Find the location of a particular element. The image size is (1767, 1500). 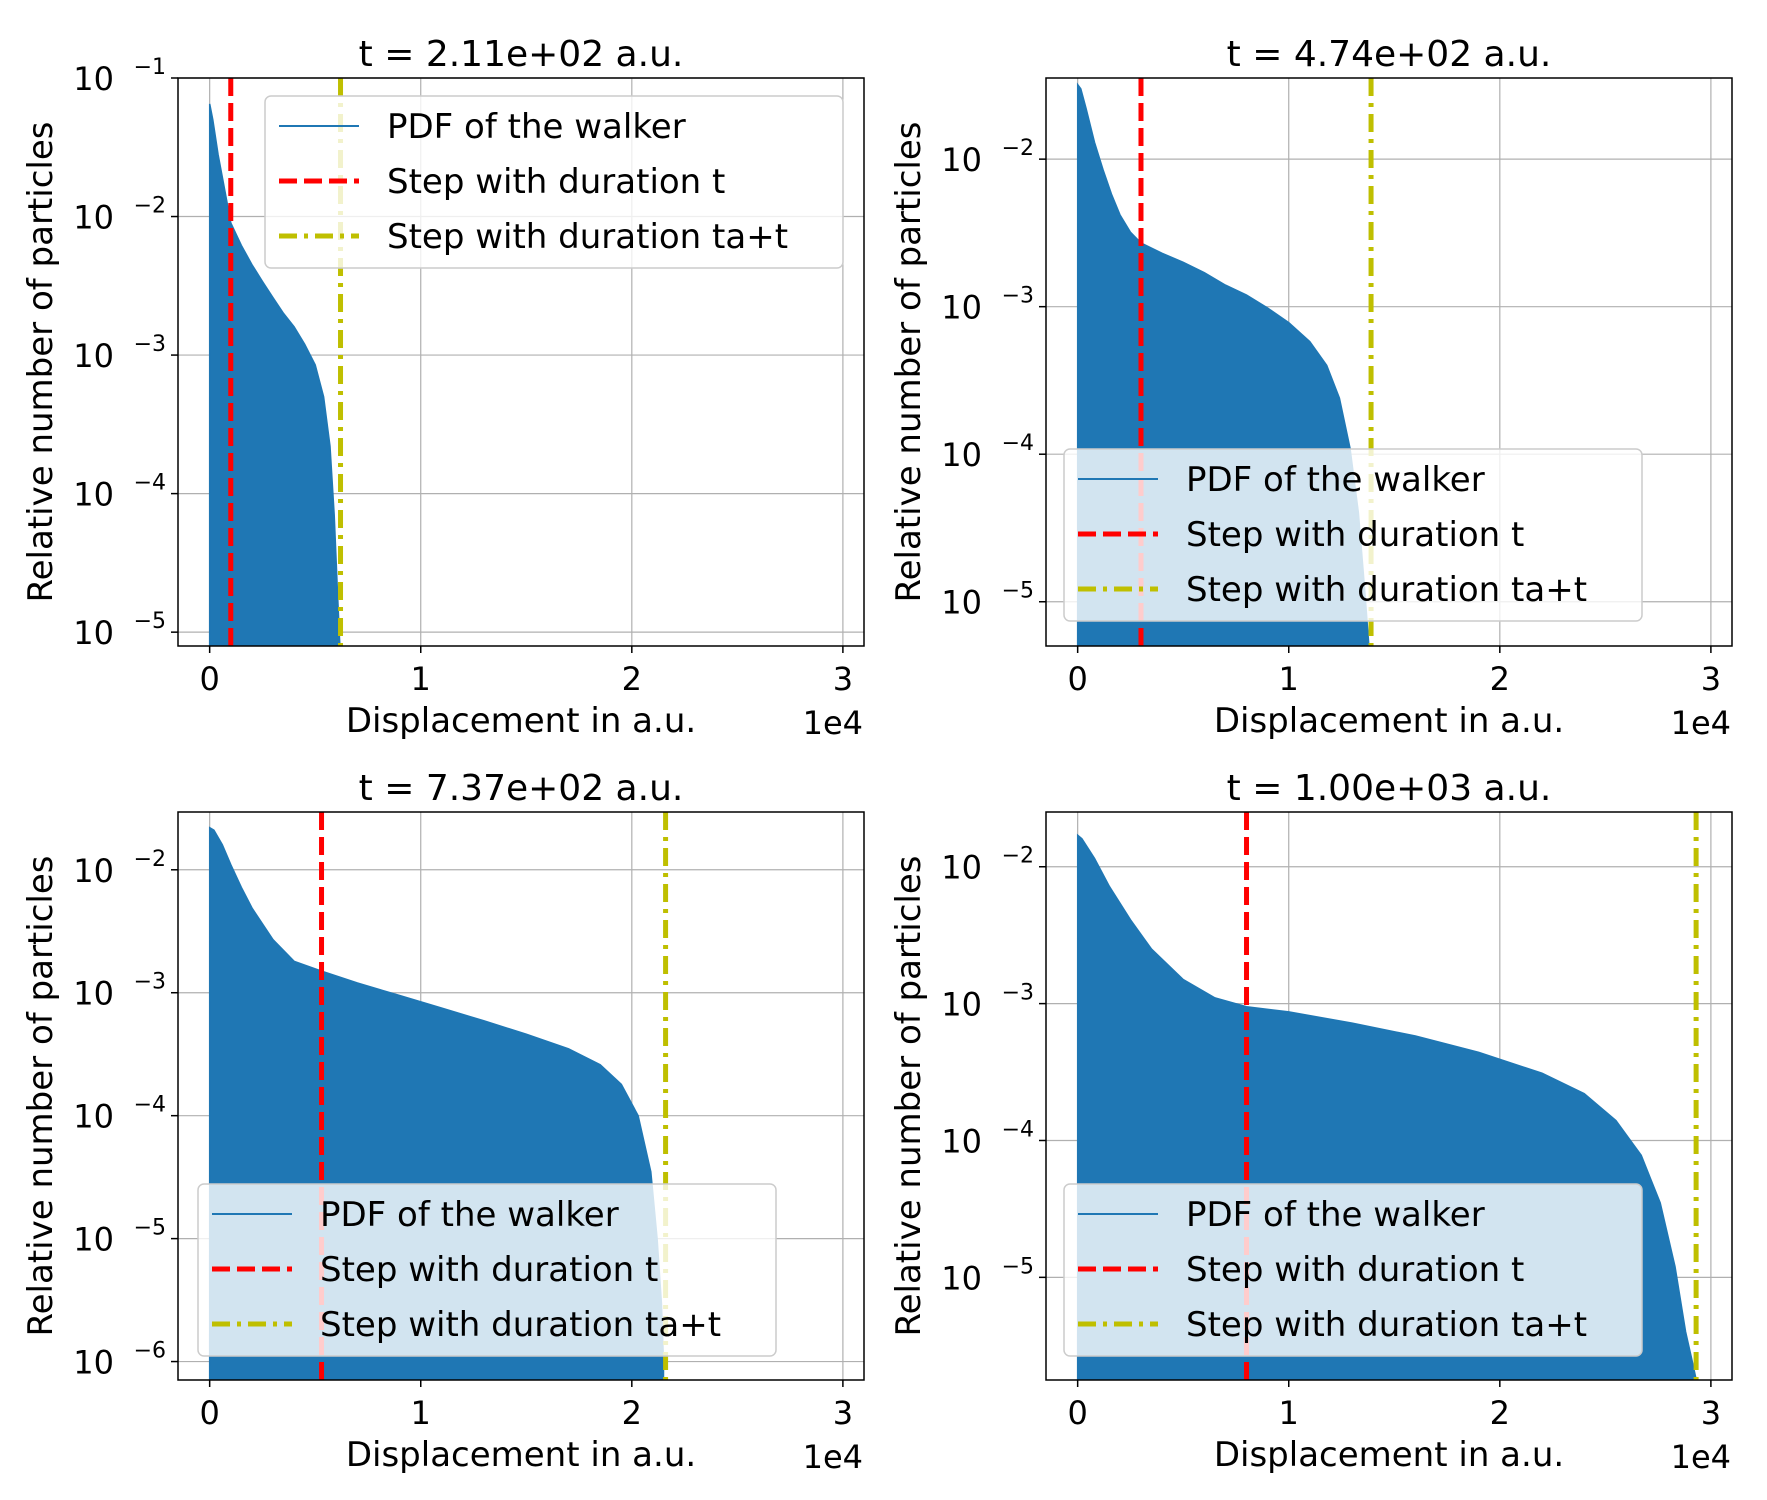

y-ticks: 10 −5 10 −4 10 −3 10 −2 10 −1 is located at coordinates (125, 353).